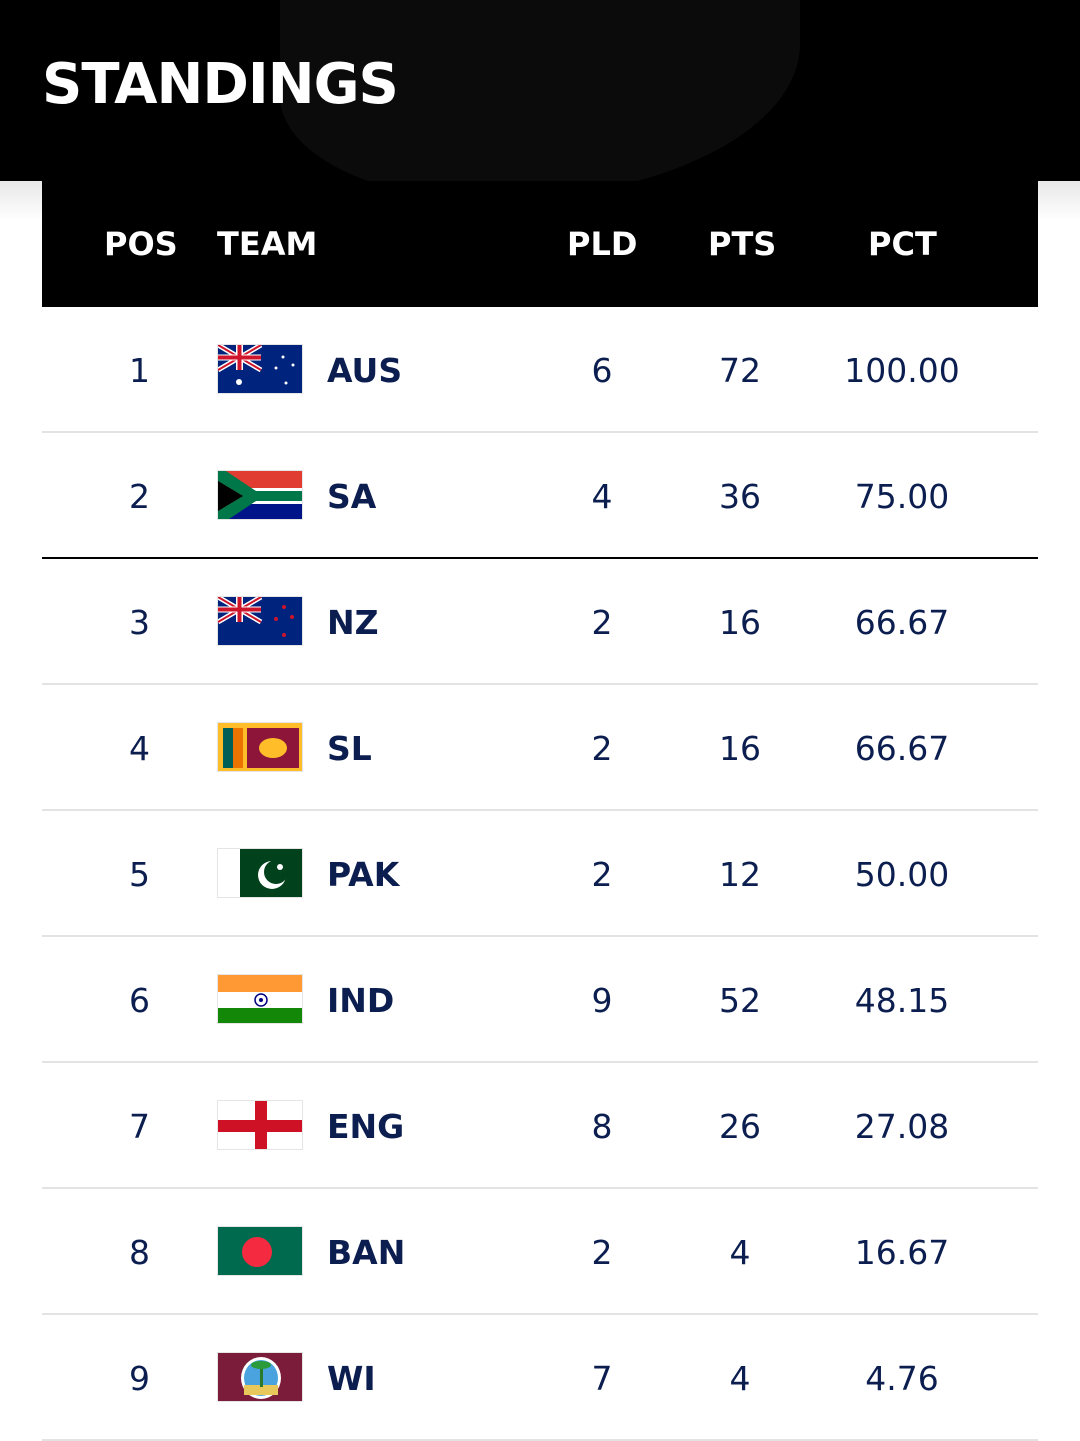 The width and height of the screenshot is (1080, 1441). I want to click on team-name: AUS, so click(365, 370).